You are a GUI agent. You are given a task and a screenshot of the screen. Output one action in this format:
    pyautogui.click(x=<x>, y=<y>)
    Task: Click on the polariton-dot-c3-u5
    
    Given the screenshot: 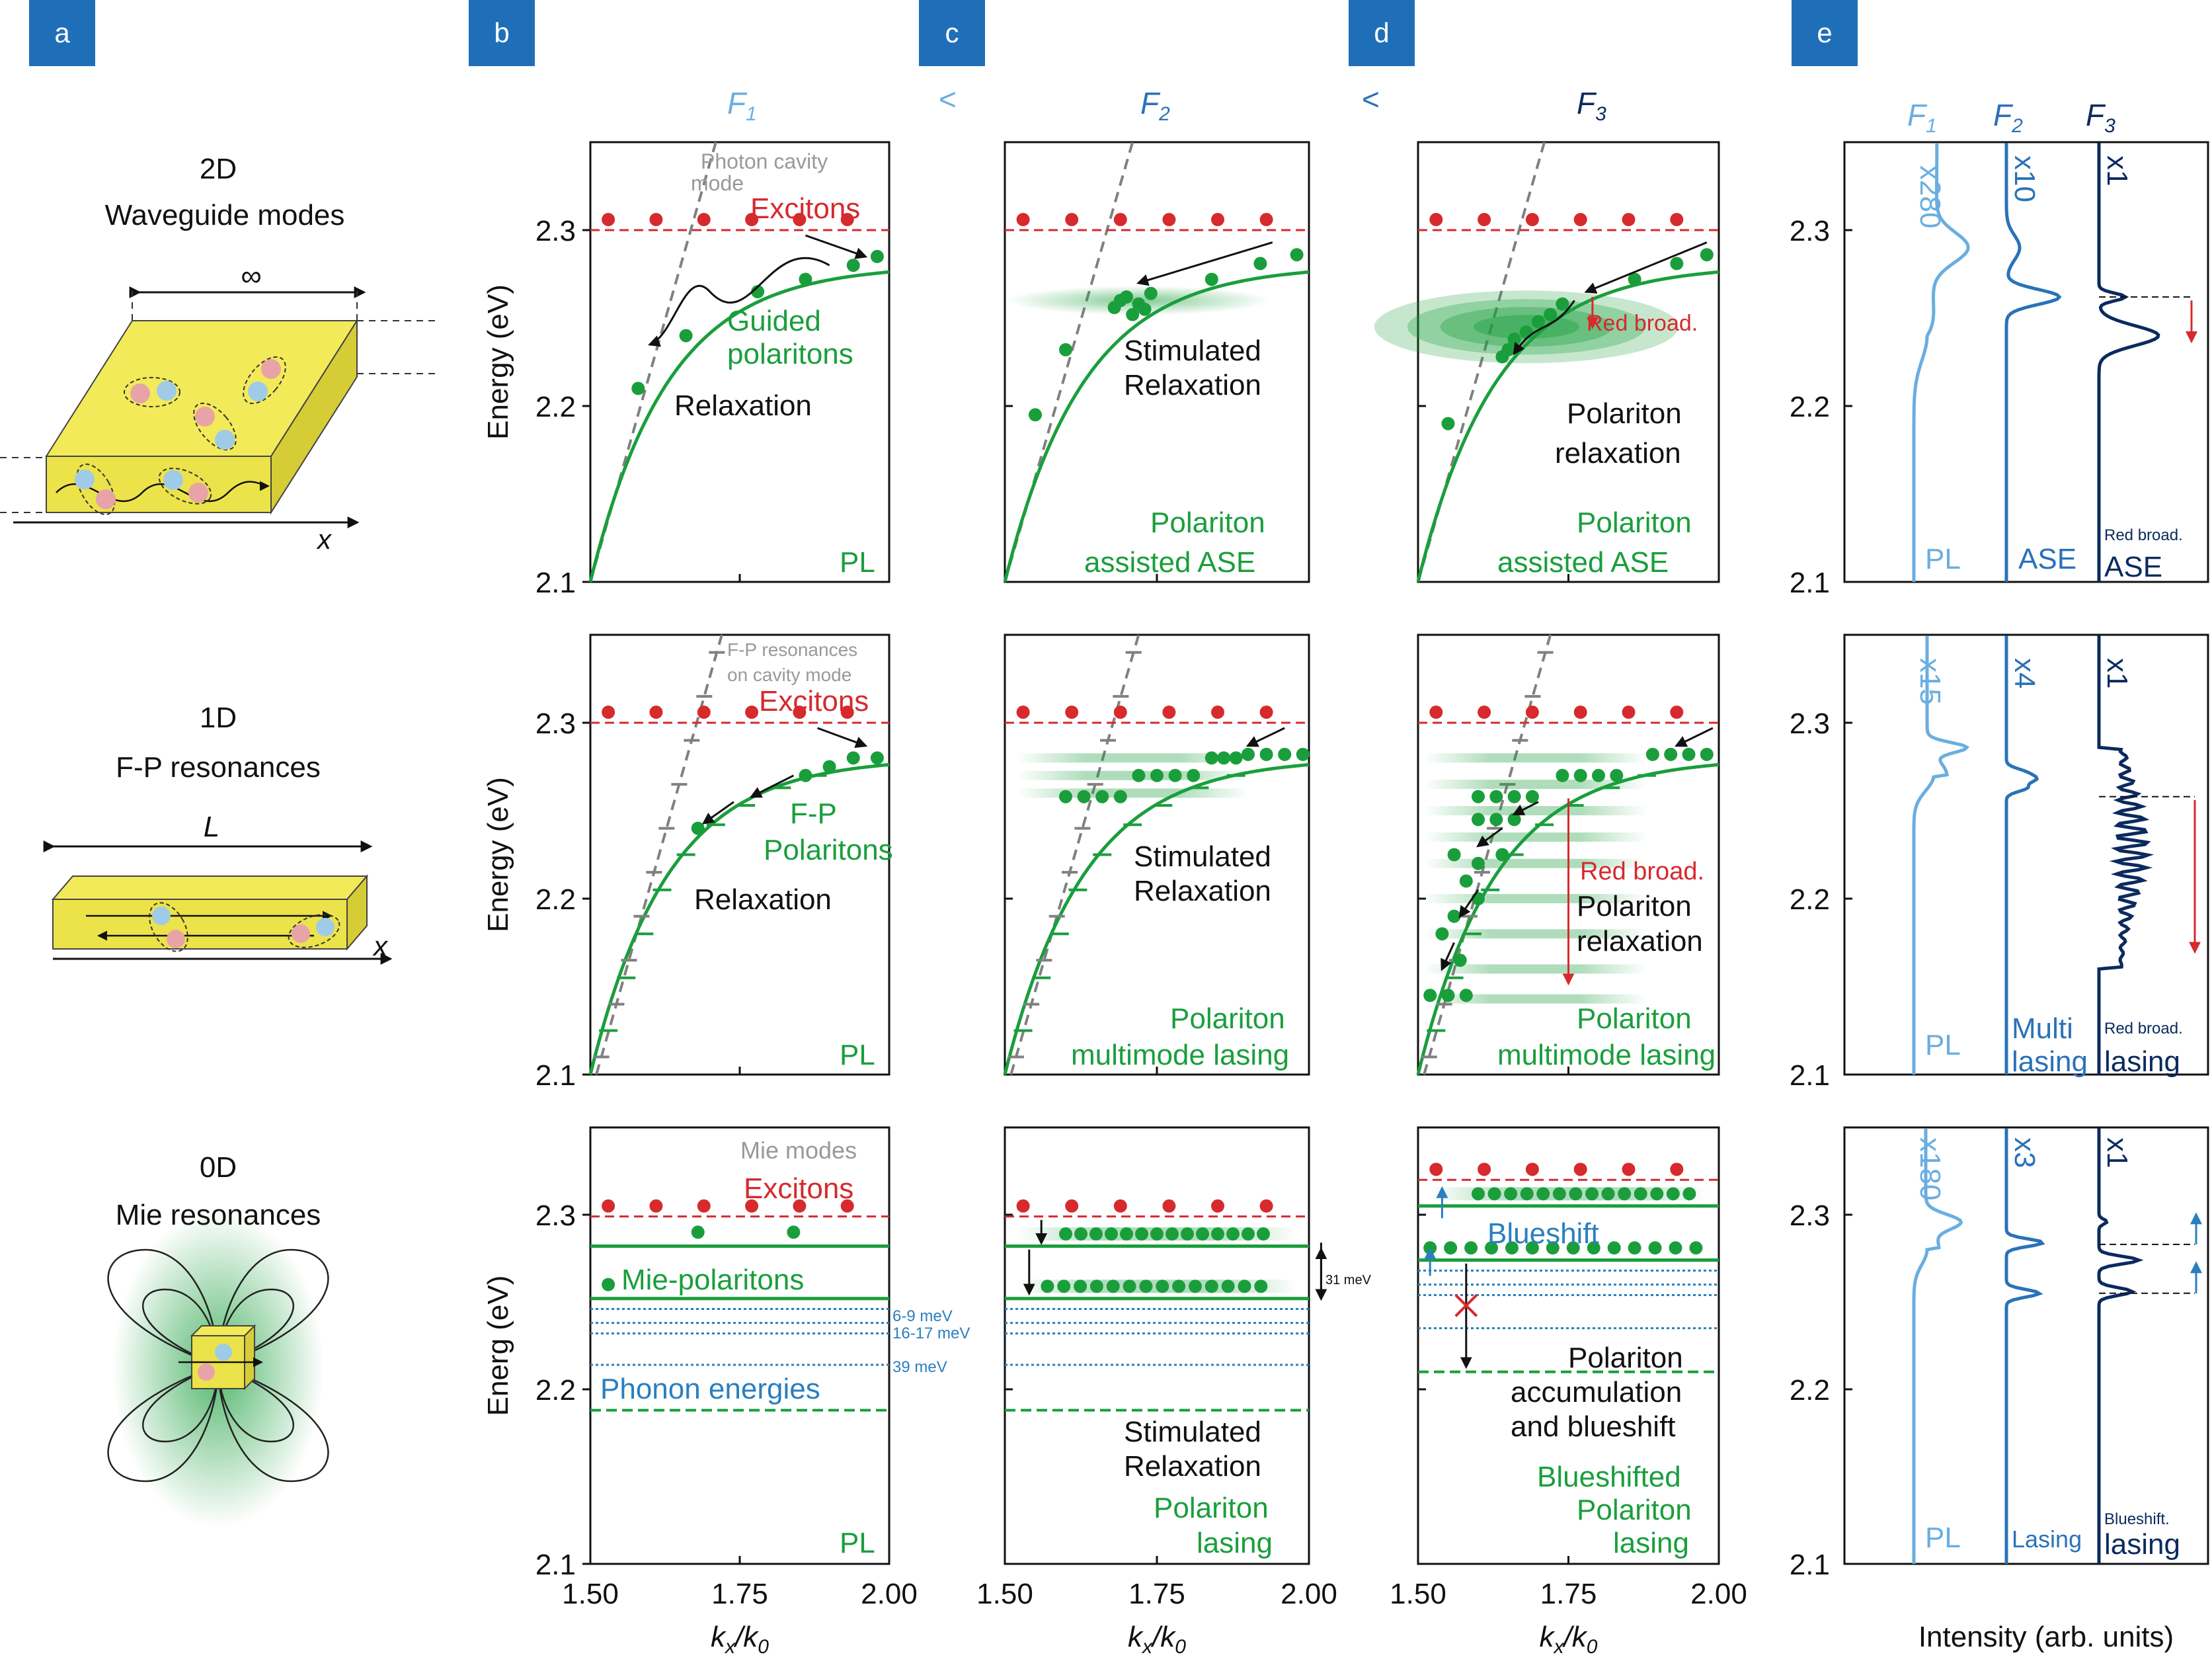 What is the action you would take?
    pyautogui.click(x=1141, y=1234)
    